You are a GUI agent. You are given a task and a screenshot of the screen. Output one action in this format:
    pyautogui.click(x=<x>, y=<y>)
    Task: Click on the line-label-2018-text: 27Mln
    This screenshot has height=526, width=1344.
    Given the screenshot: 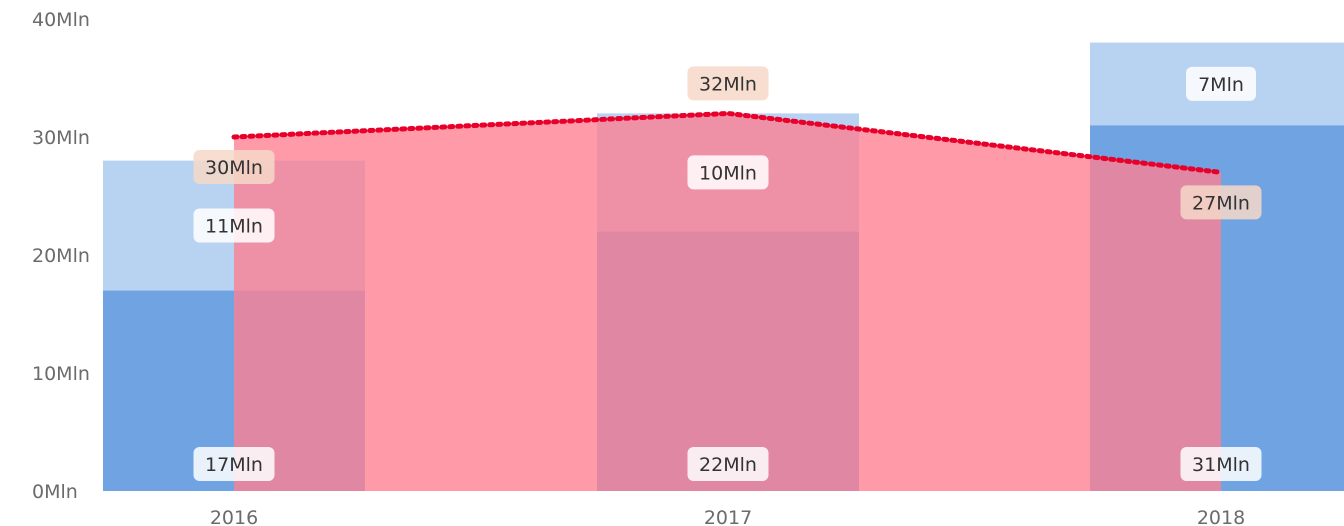 What is the action you would take?
    pyautogui.click(x=1221, y=203)
    